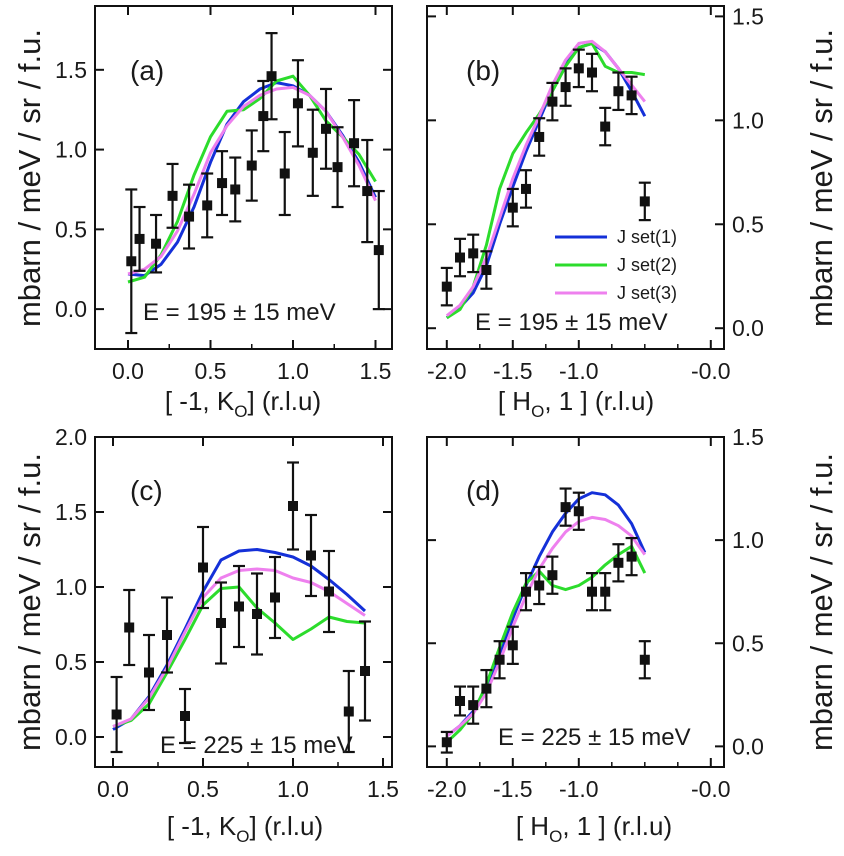 The image size is (844, 856). I want to click on legend: J set(1) J set(2) J set(3), so click(616, 265).